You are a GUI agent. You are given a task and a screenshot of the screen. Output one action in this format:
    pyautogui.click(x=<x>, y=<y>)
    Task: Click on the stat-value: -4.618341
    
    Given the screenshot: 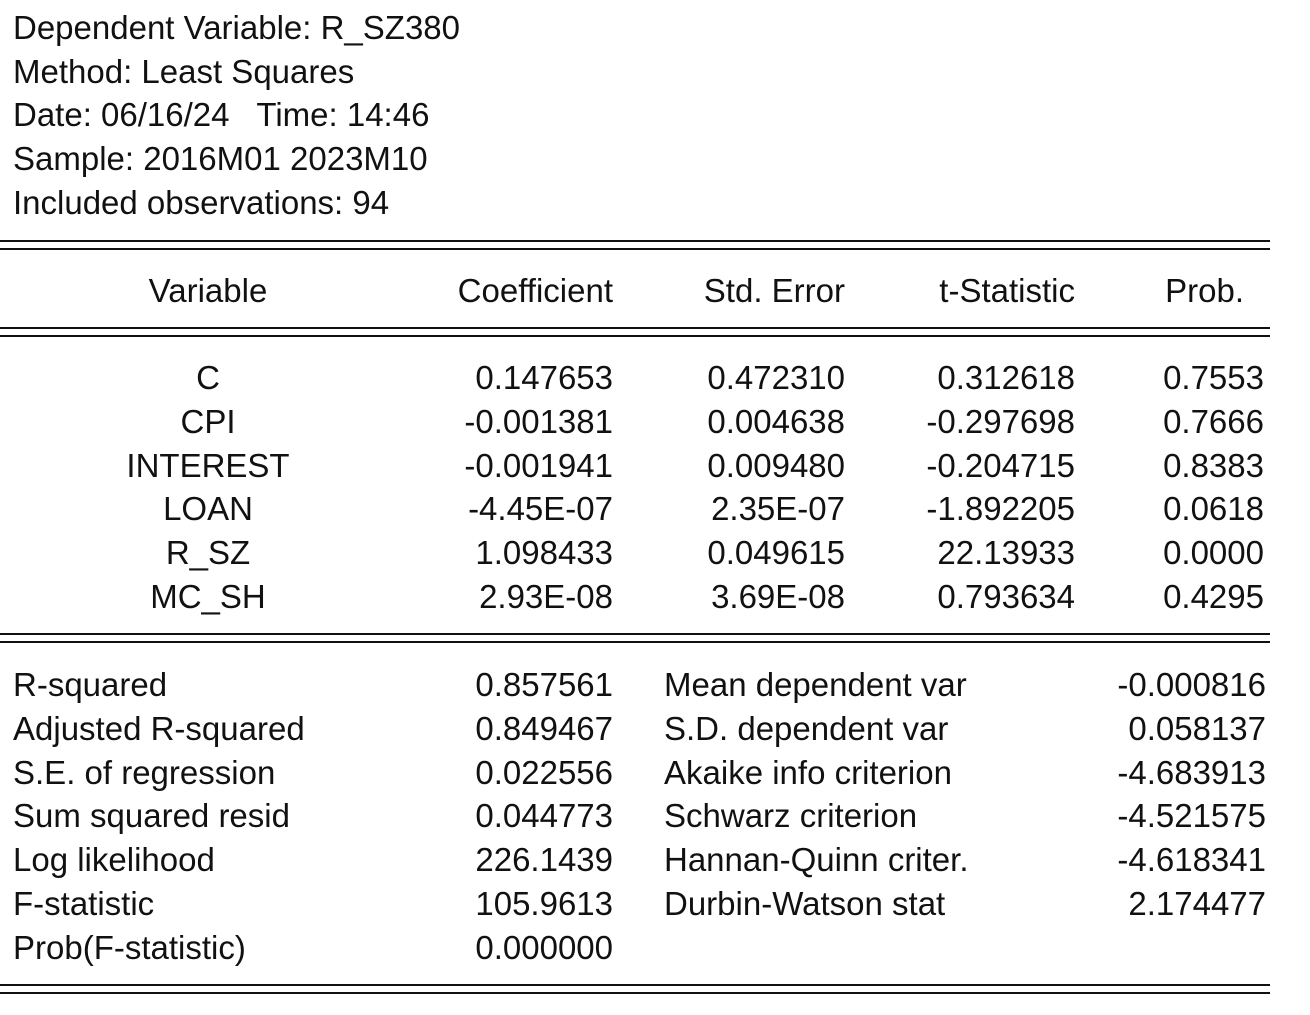 What is the action you would take?
    pyautogui.click(x=1191, y=859)
    